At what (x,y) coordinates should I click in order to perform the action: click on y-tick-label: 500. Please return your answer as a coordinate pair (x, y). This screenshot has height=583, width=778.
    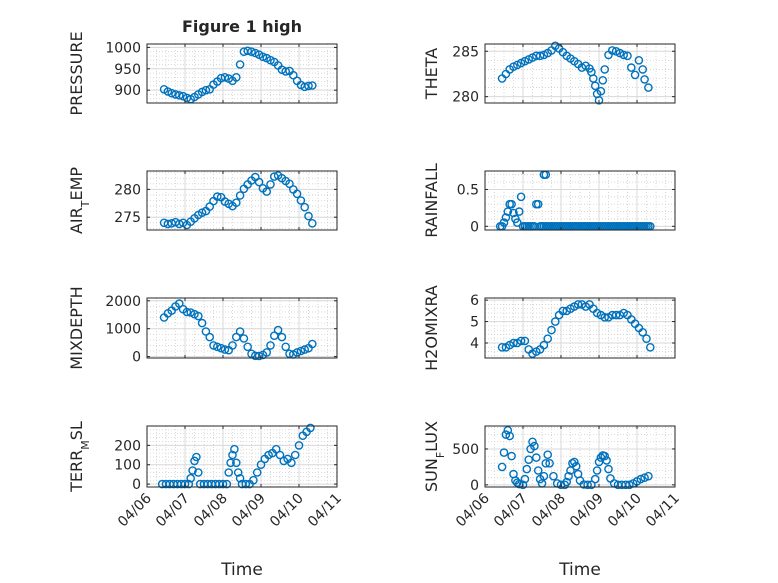
    Looking at the image, I should click on (465, 450).